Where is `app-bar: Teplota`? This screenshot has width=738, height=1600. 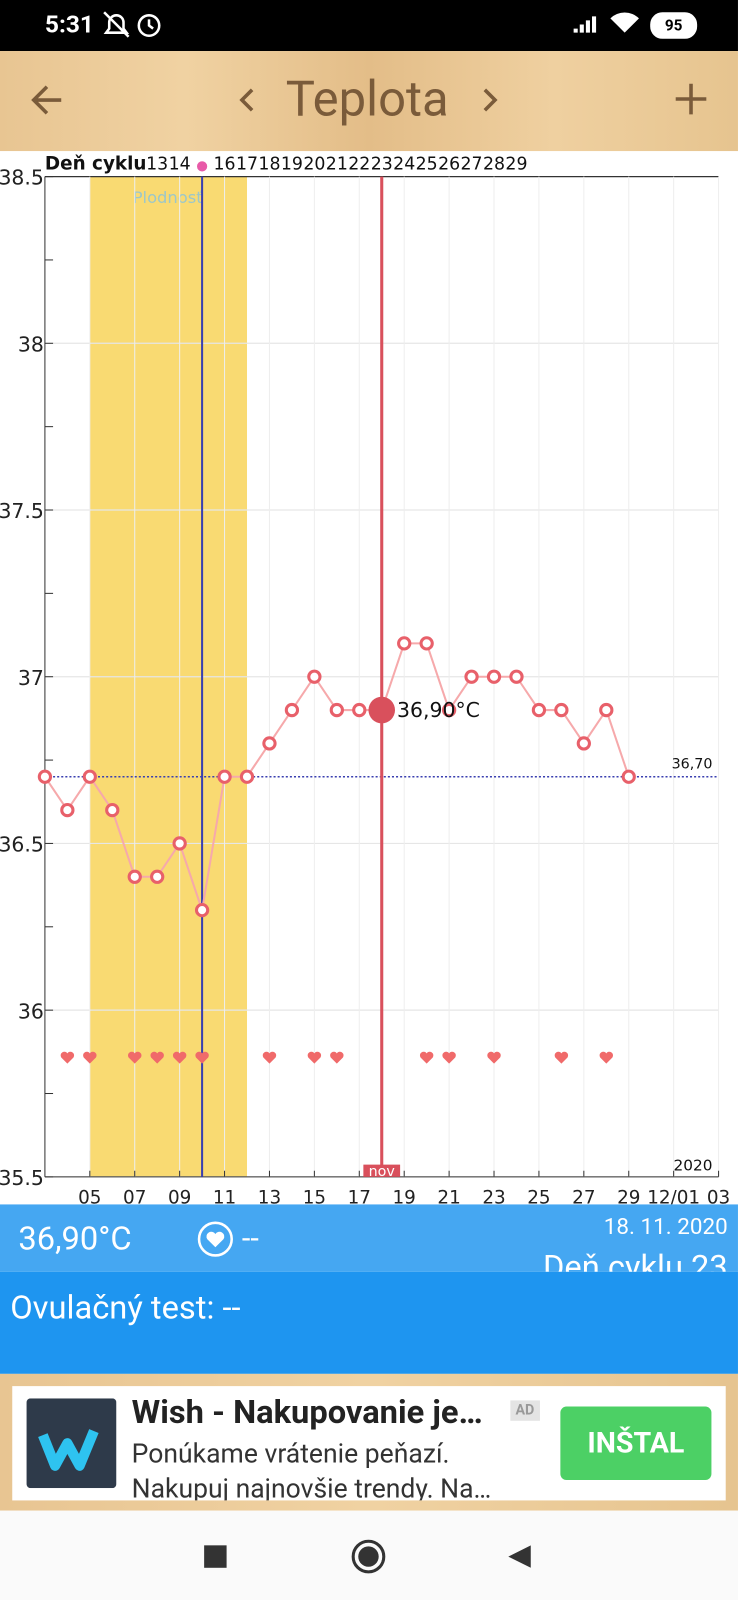 app-bar: Teplota is located at coordinates (369, 101).